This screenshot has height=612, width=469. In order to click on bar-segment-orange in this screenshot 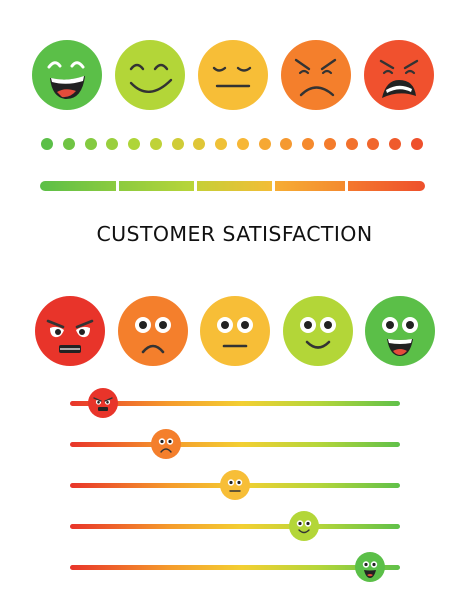, I will do `click(310, 186)`.